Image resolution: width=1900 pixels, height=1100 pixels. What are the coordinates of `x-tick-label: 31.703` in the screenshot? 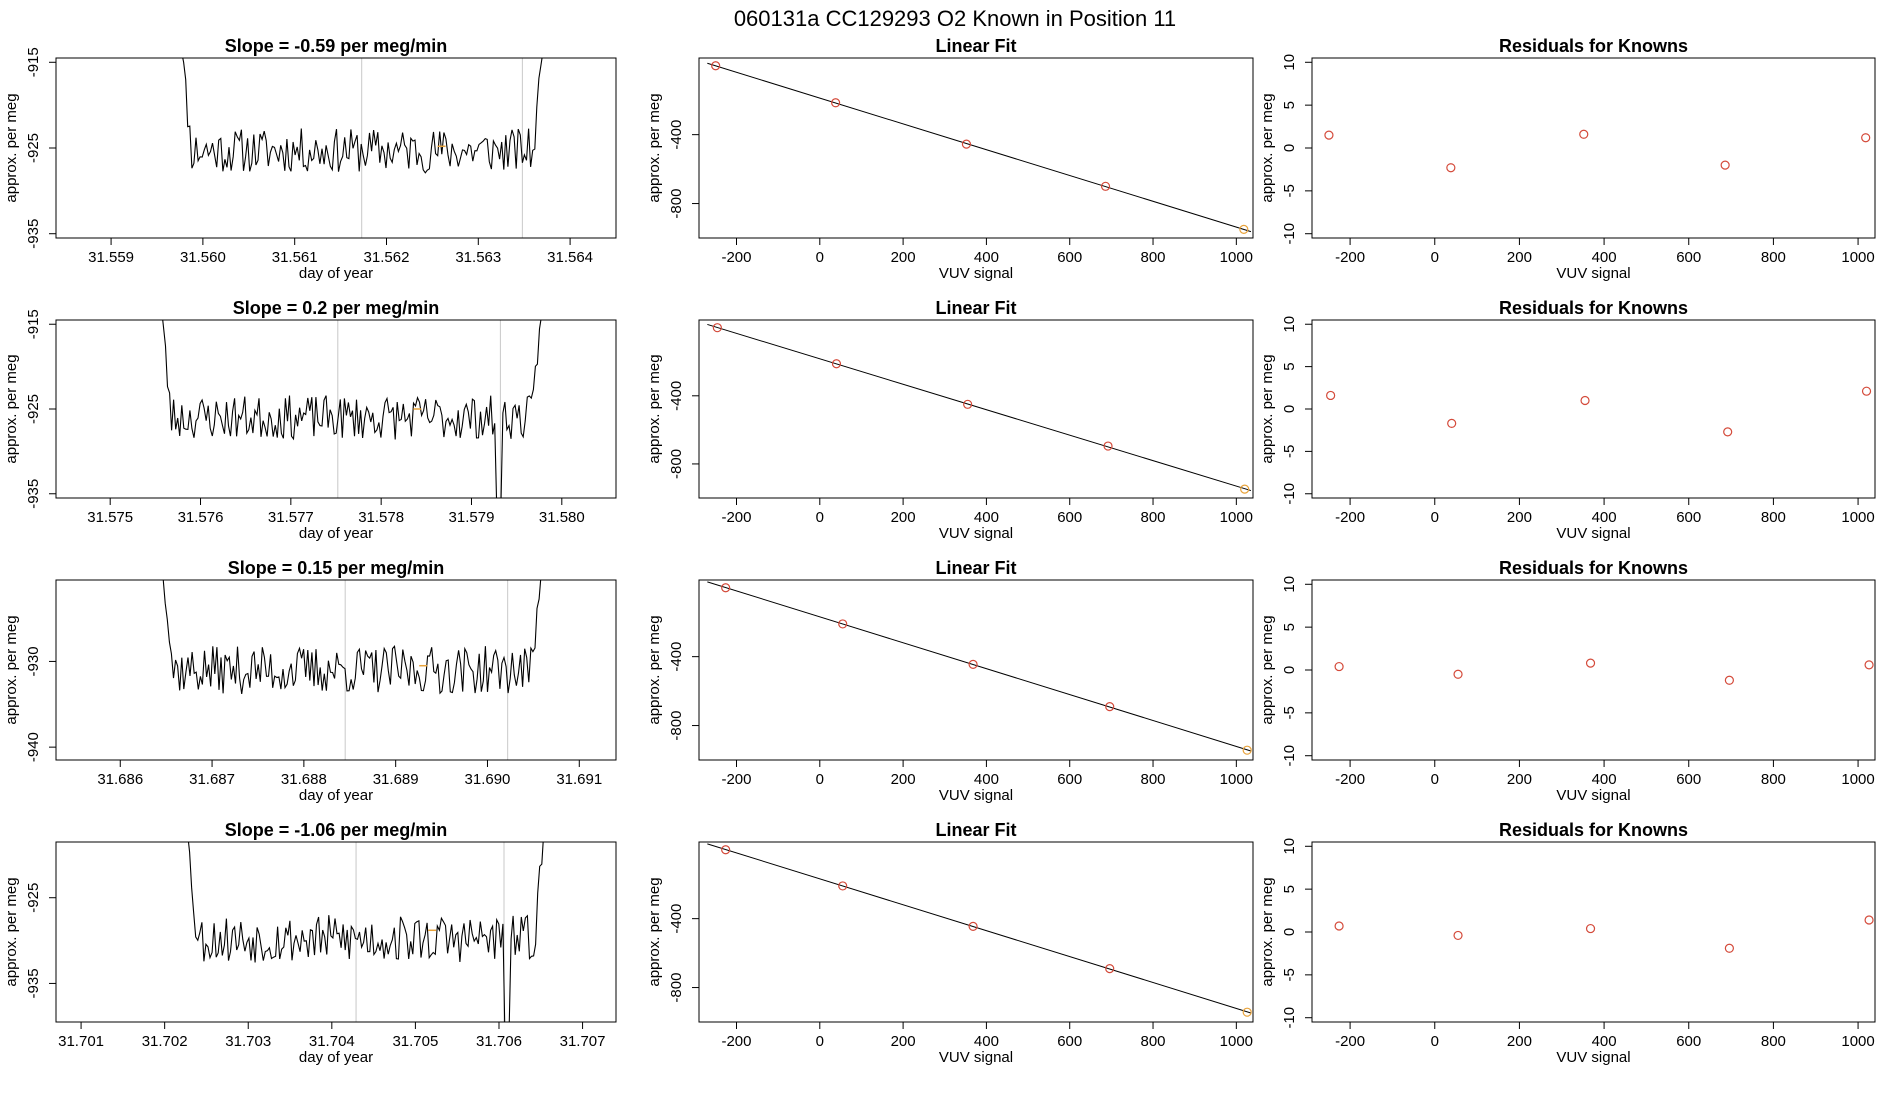 It's located at (248, 1041).